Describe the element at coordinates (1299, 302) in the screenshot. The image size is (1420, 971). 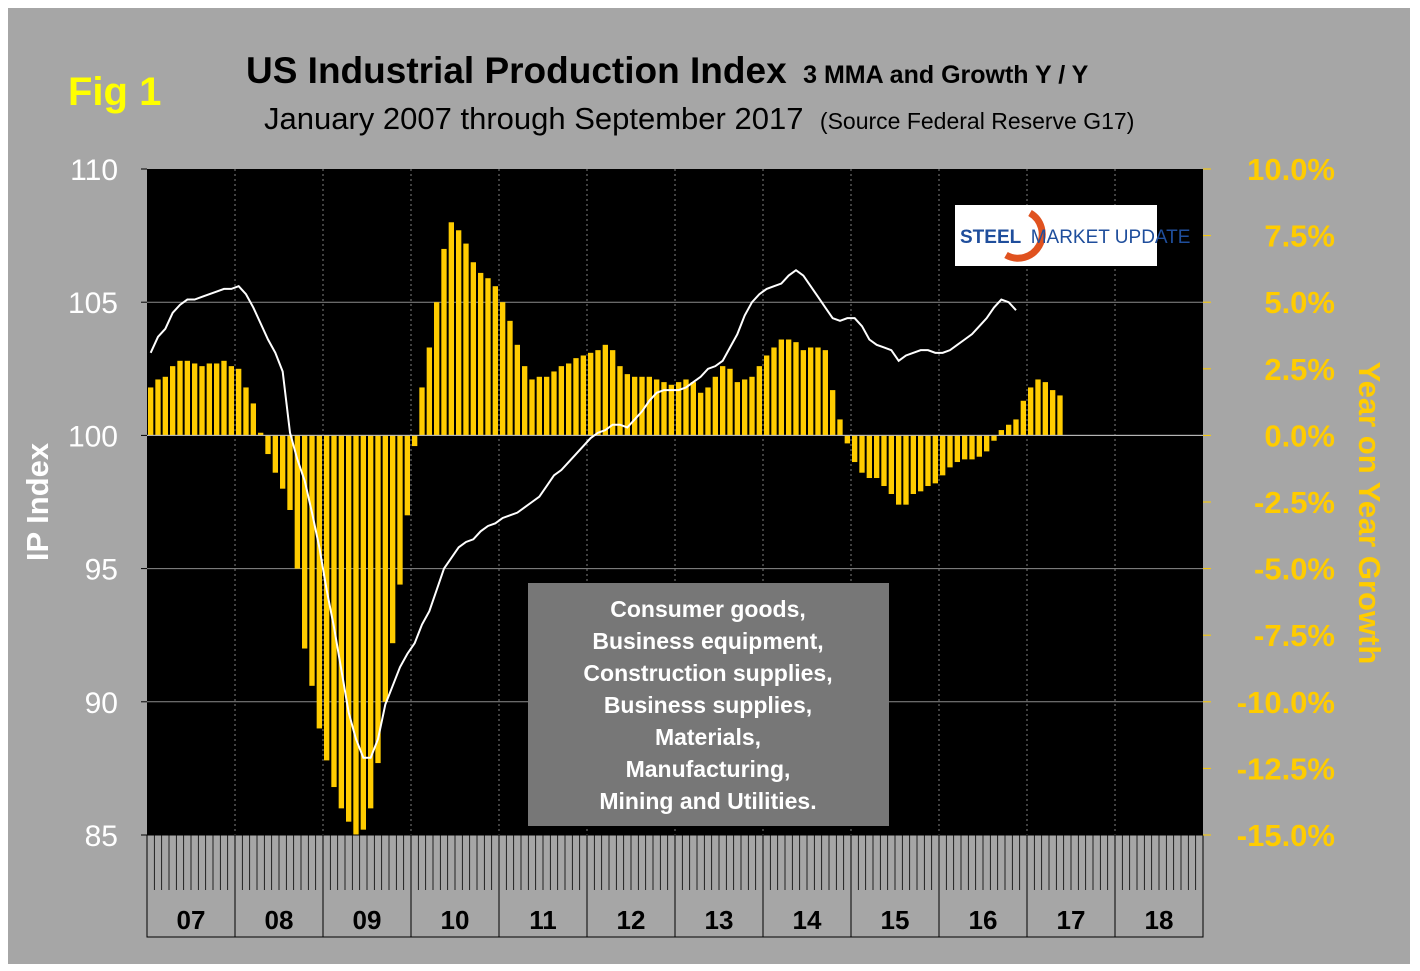
I see `y2-tick-label: 5.0%` at that location.